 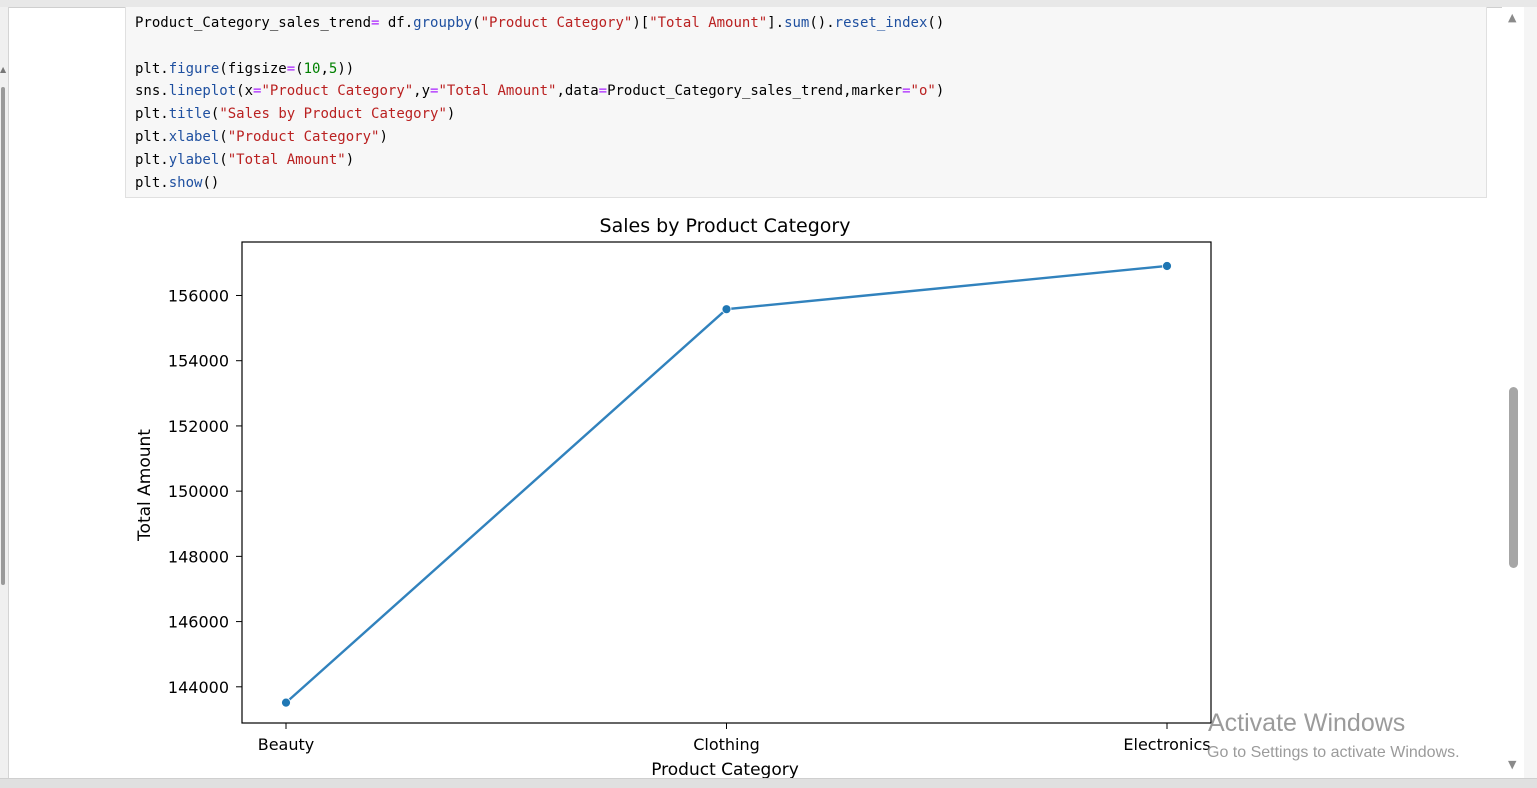 What do you see at coordinates (776, 23) in the screenshot?
I see `code-token: ].` at bounding box center [776, 23].